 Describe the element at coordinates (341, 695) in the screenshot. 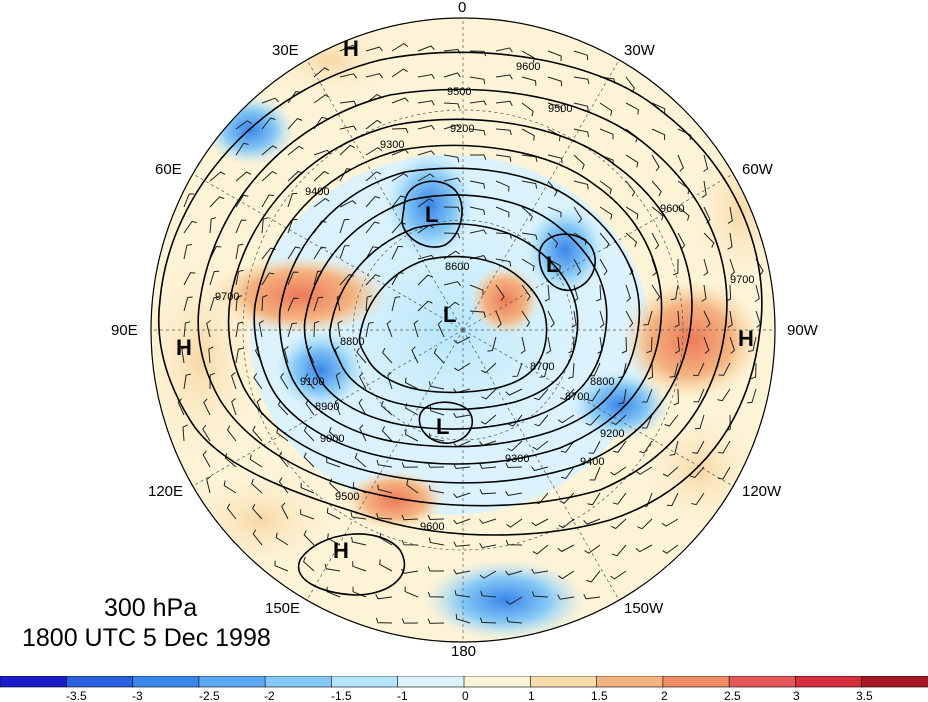

I see `colorbar-tick: -1.5` at that location.